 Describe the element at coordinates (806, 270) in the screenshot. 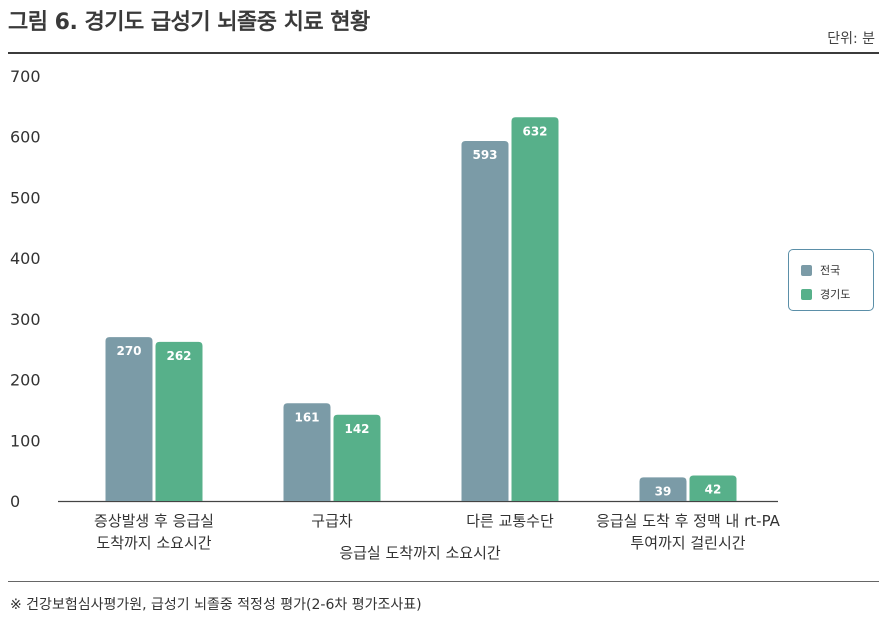

I see `legend-swatch-national` at that location.